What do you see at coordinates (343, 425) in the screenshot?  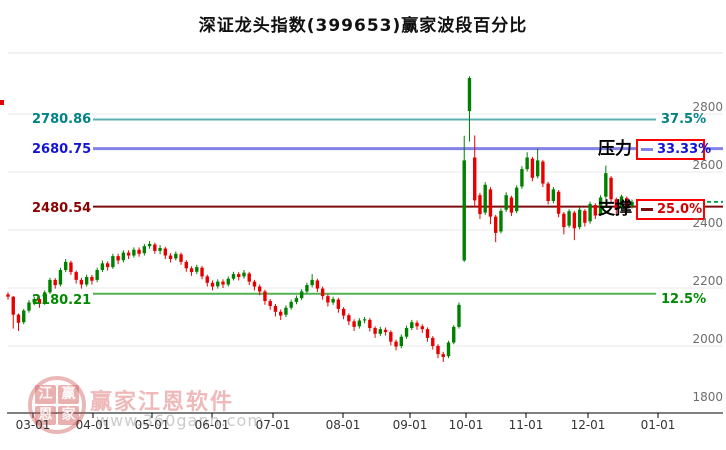 I see `x-axis-label-08-01: 08-01` at bounding box center [343, 425].